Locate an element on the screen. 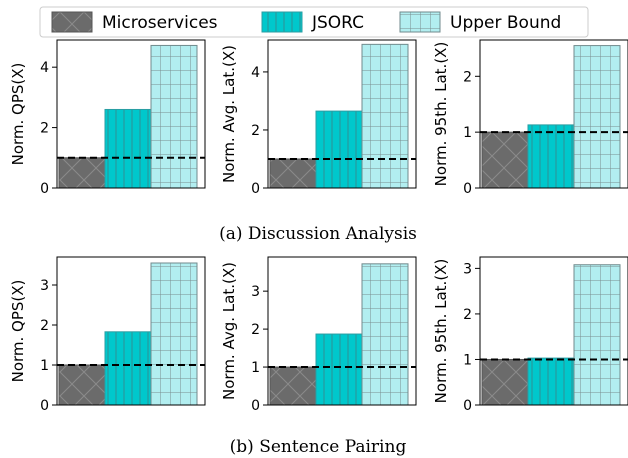  chart-panel: 0 1 2 3 Norm. QPS(X) is located at coordinates (107, 335).